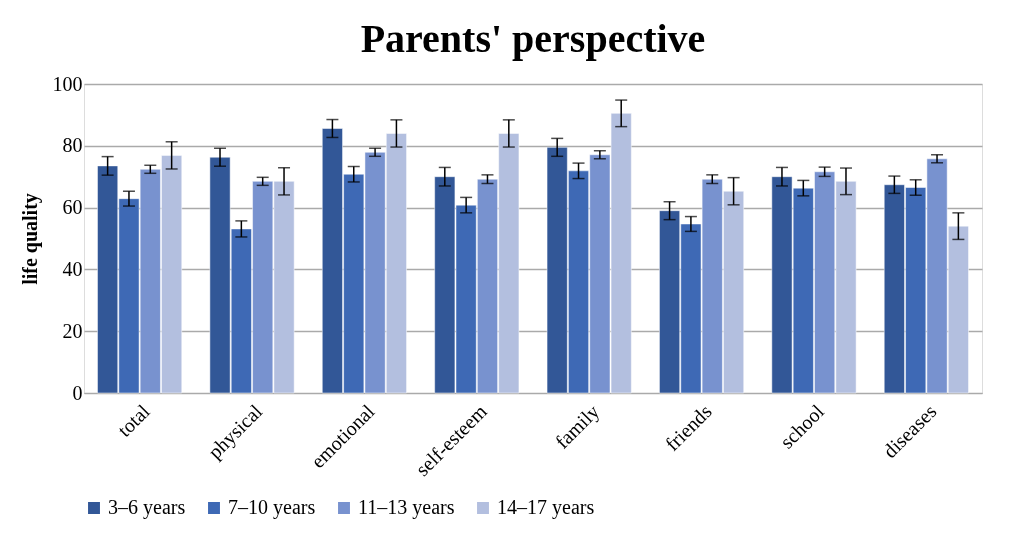 Image resolution: width=1022 pixels, height=544 pixels. Describe the element at coordinates (72, 207) in the screenshot. I see `y-tick-label: 60` at that location.